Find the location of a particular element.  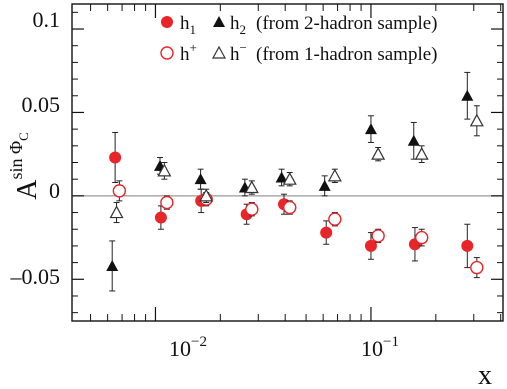

legend-note-2hadron: (from 2-hadron sample) is located at coordinates (347, 23).